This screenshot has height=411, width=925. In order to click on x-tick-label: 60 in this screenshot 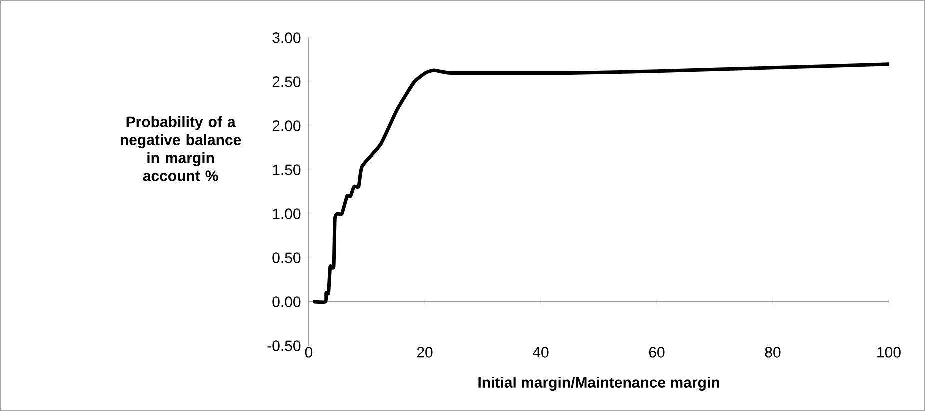, I will do `click(657, 352)`.